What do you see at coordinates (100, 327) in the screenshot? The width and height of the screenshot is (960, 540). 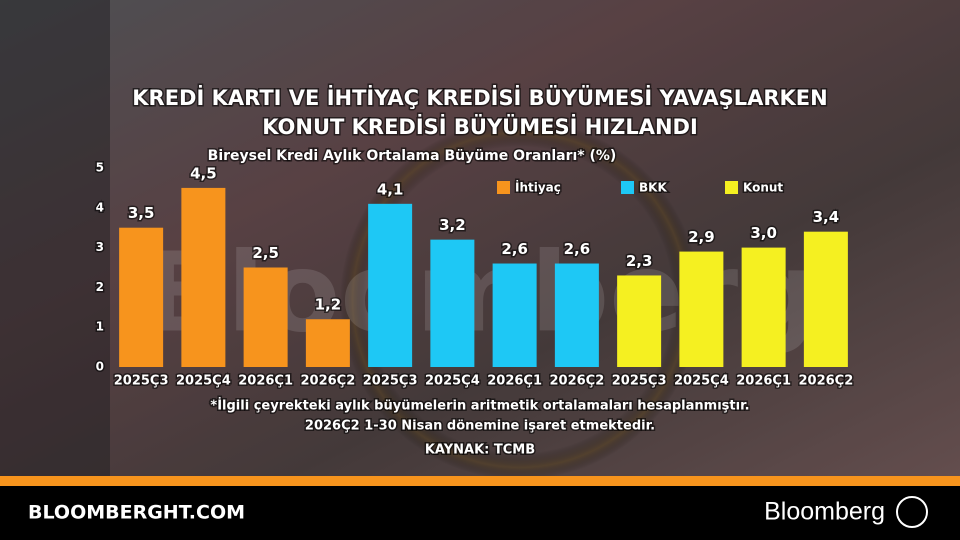 I see `y-tick-label: 1` at bounding box center [100, 327].